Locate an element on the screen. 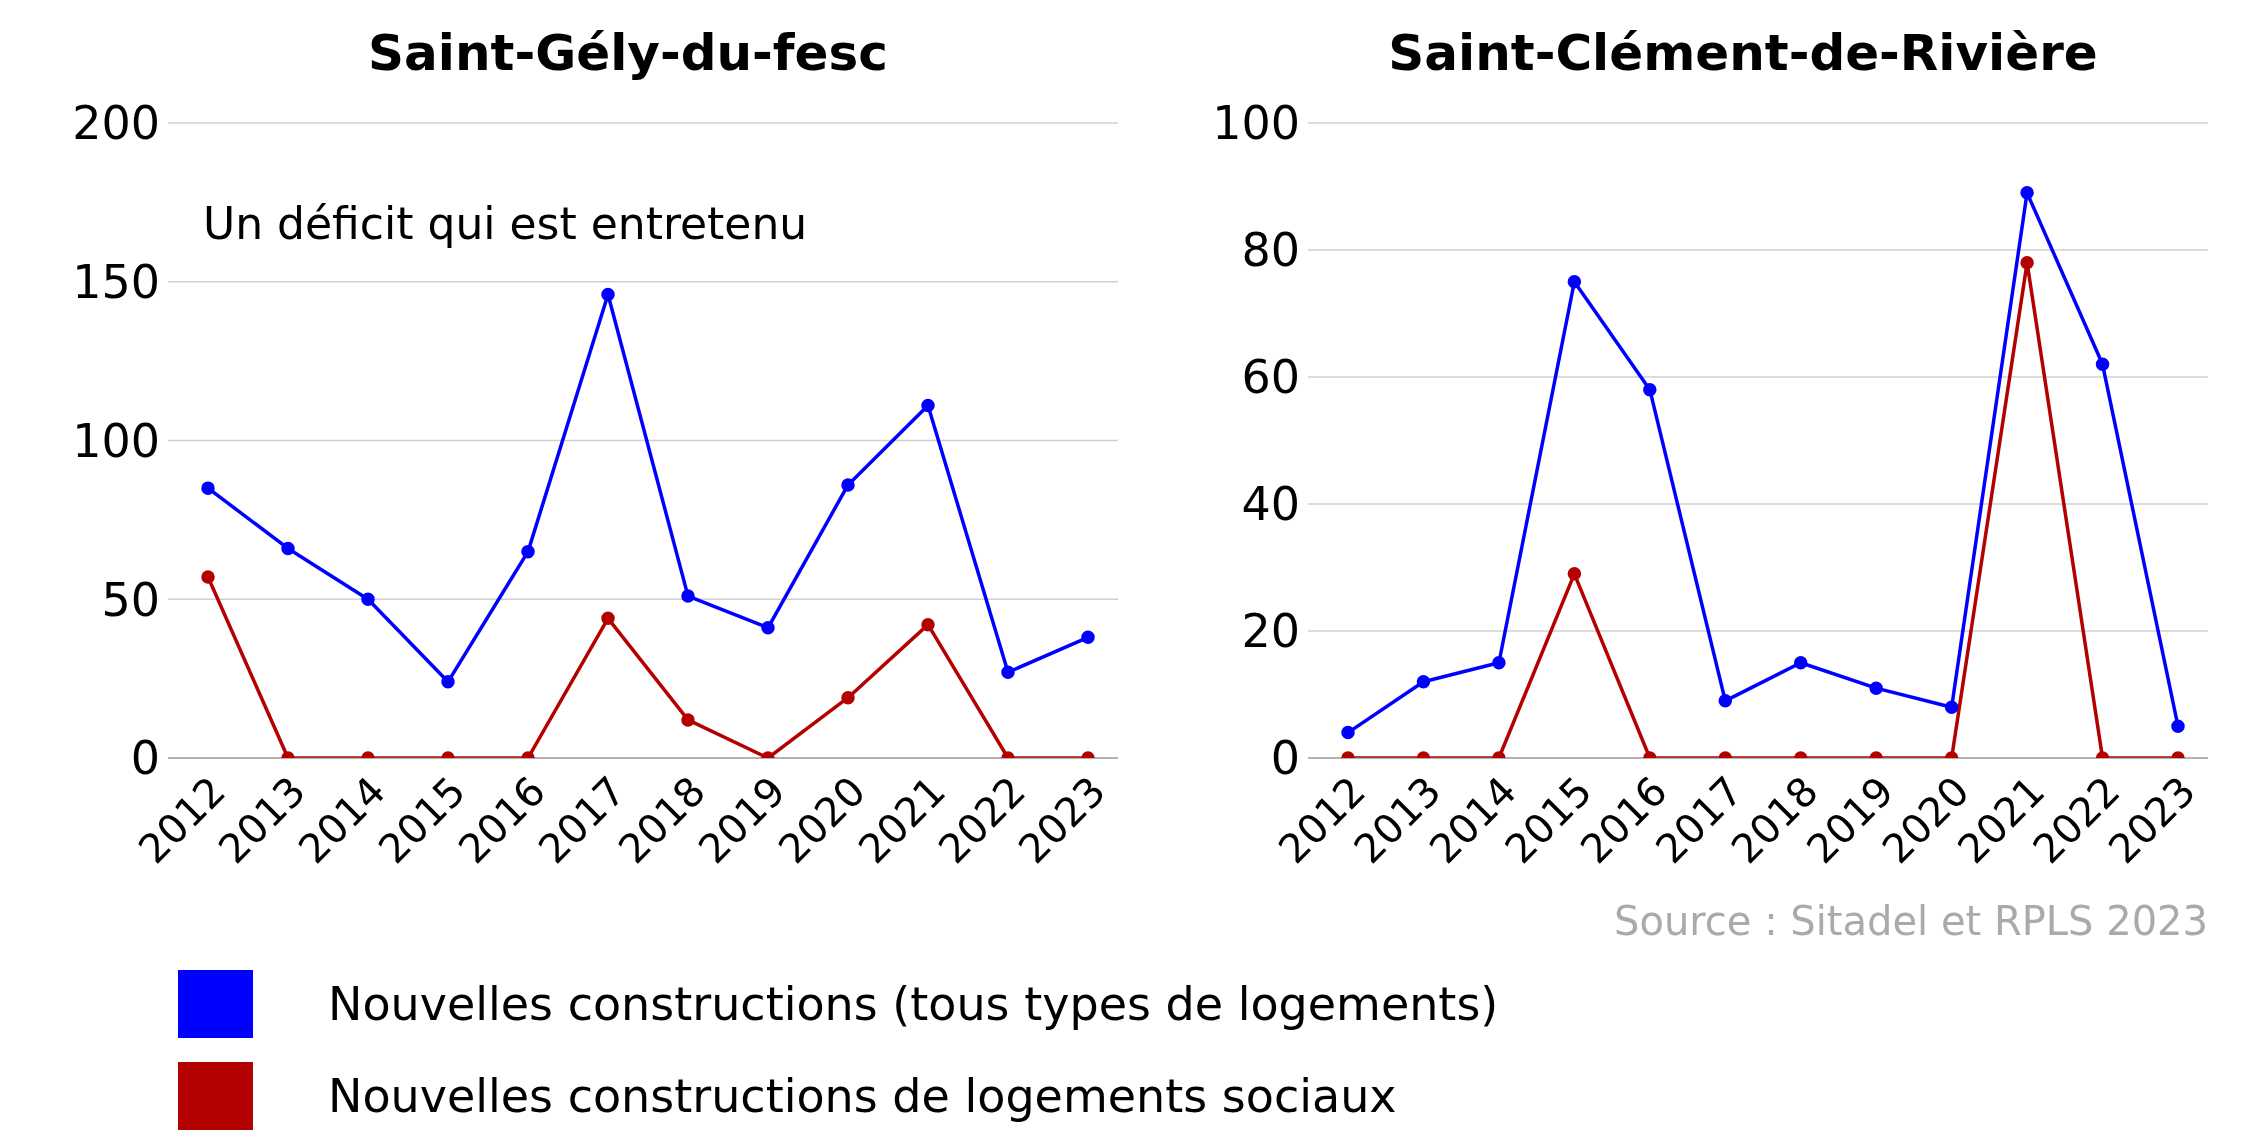 Image resolution: width=2250 pixels, height=1130 pixels. y-tick-label: 60 is located at coordinates (1270, 377).